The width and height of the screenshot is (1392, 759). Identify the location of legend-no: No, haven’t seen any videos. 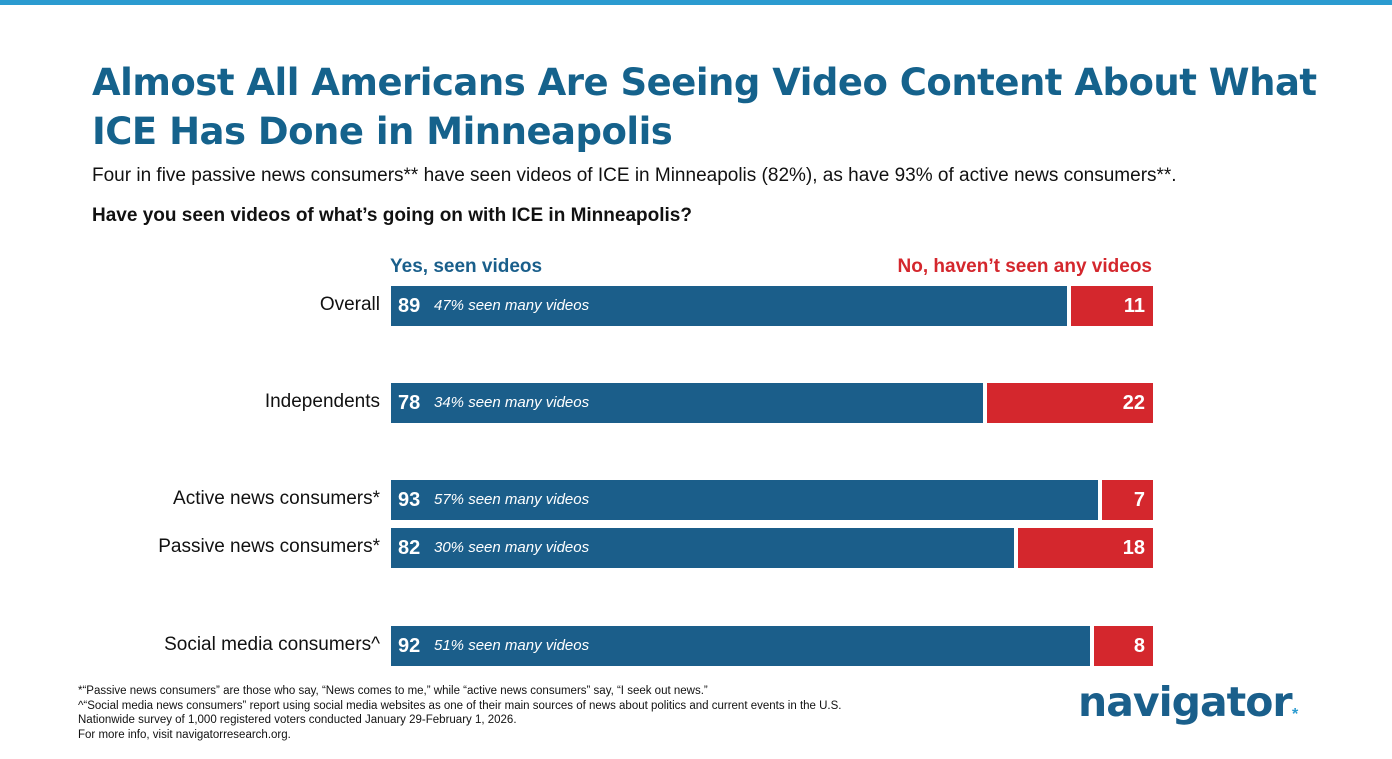
(1024, 266).